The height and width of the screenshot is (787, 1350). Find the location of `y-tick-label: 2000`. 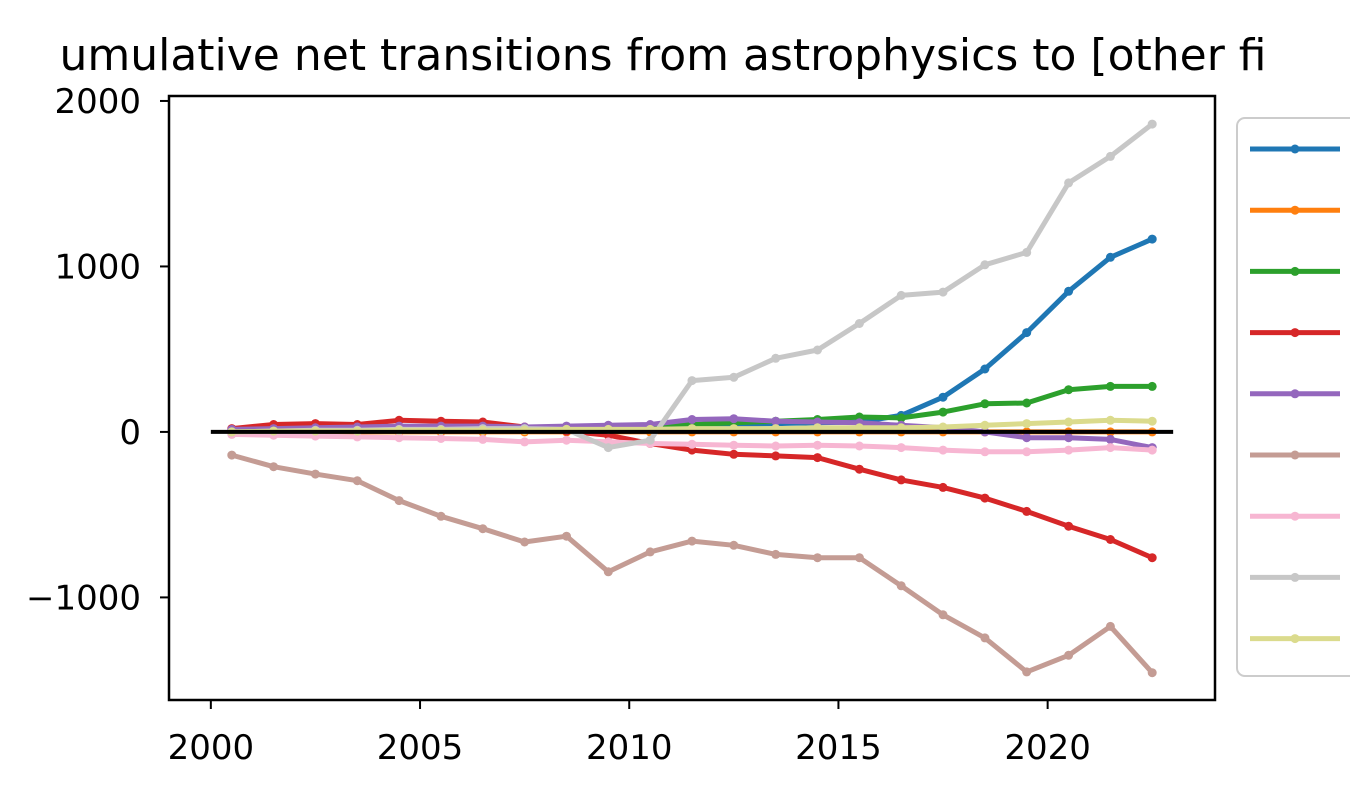

y-tick-label: 2000 is located at coordinates (97, 102).